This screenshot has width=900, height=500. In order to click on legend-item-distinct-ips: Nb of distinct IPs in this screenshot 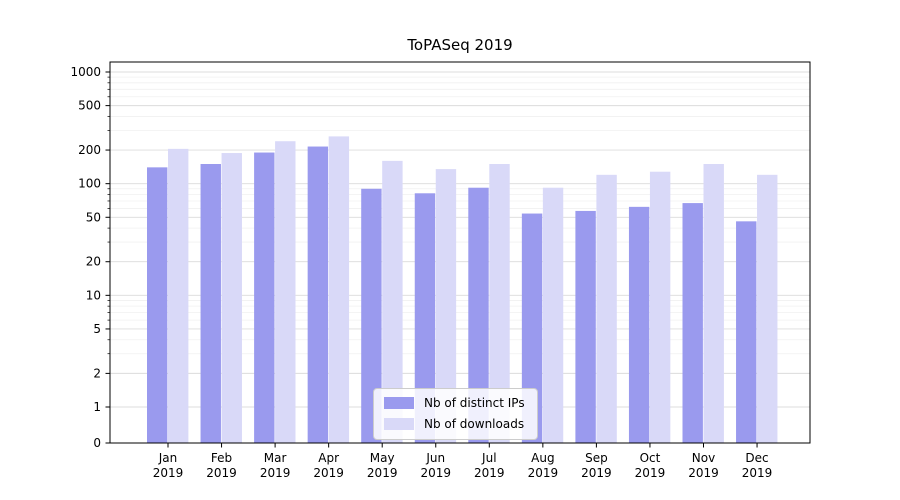, I will do `click(454, 403)`.